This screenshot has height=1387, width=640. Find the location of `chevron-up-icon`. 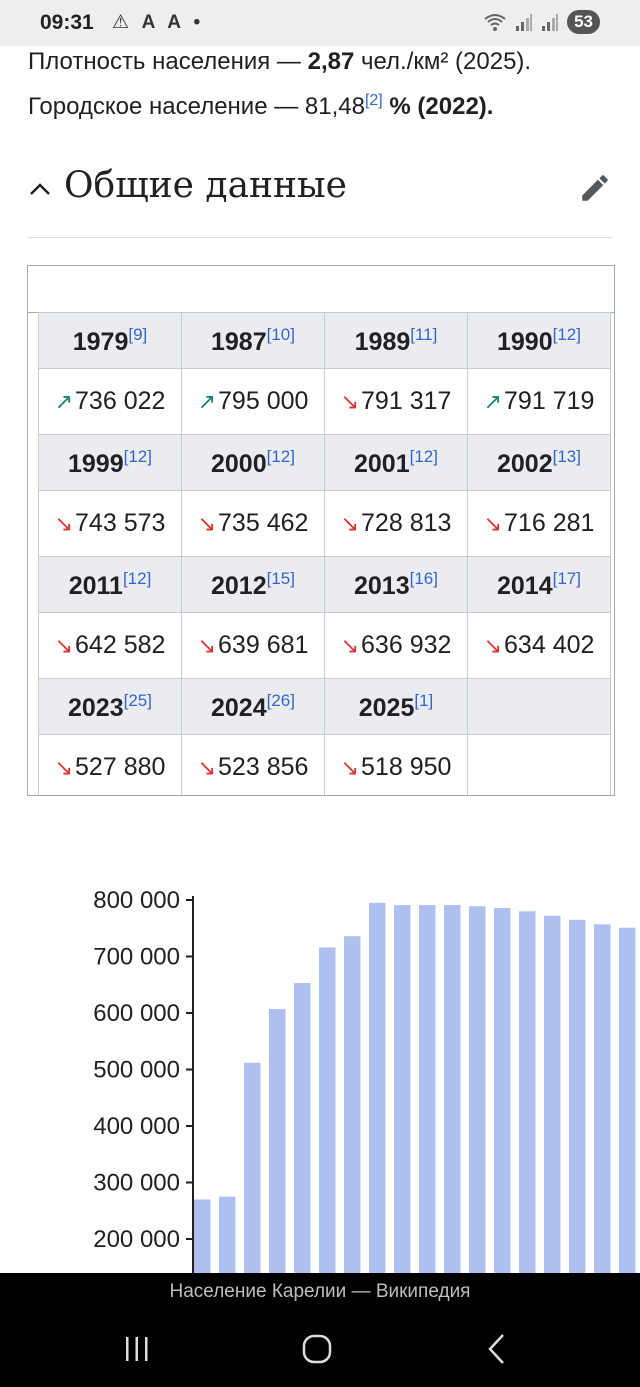

chevron-up-icon is located at coordinates (40, 189).